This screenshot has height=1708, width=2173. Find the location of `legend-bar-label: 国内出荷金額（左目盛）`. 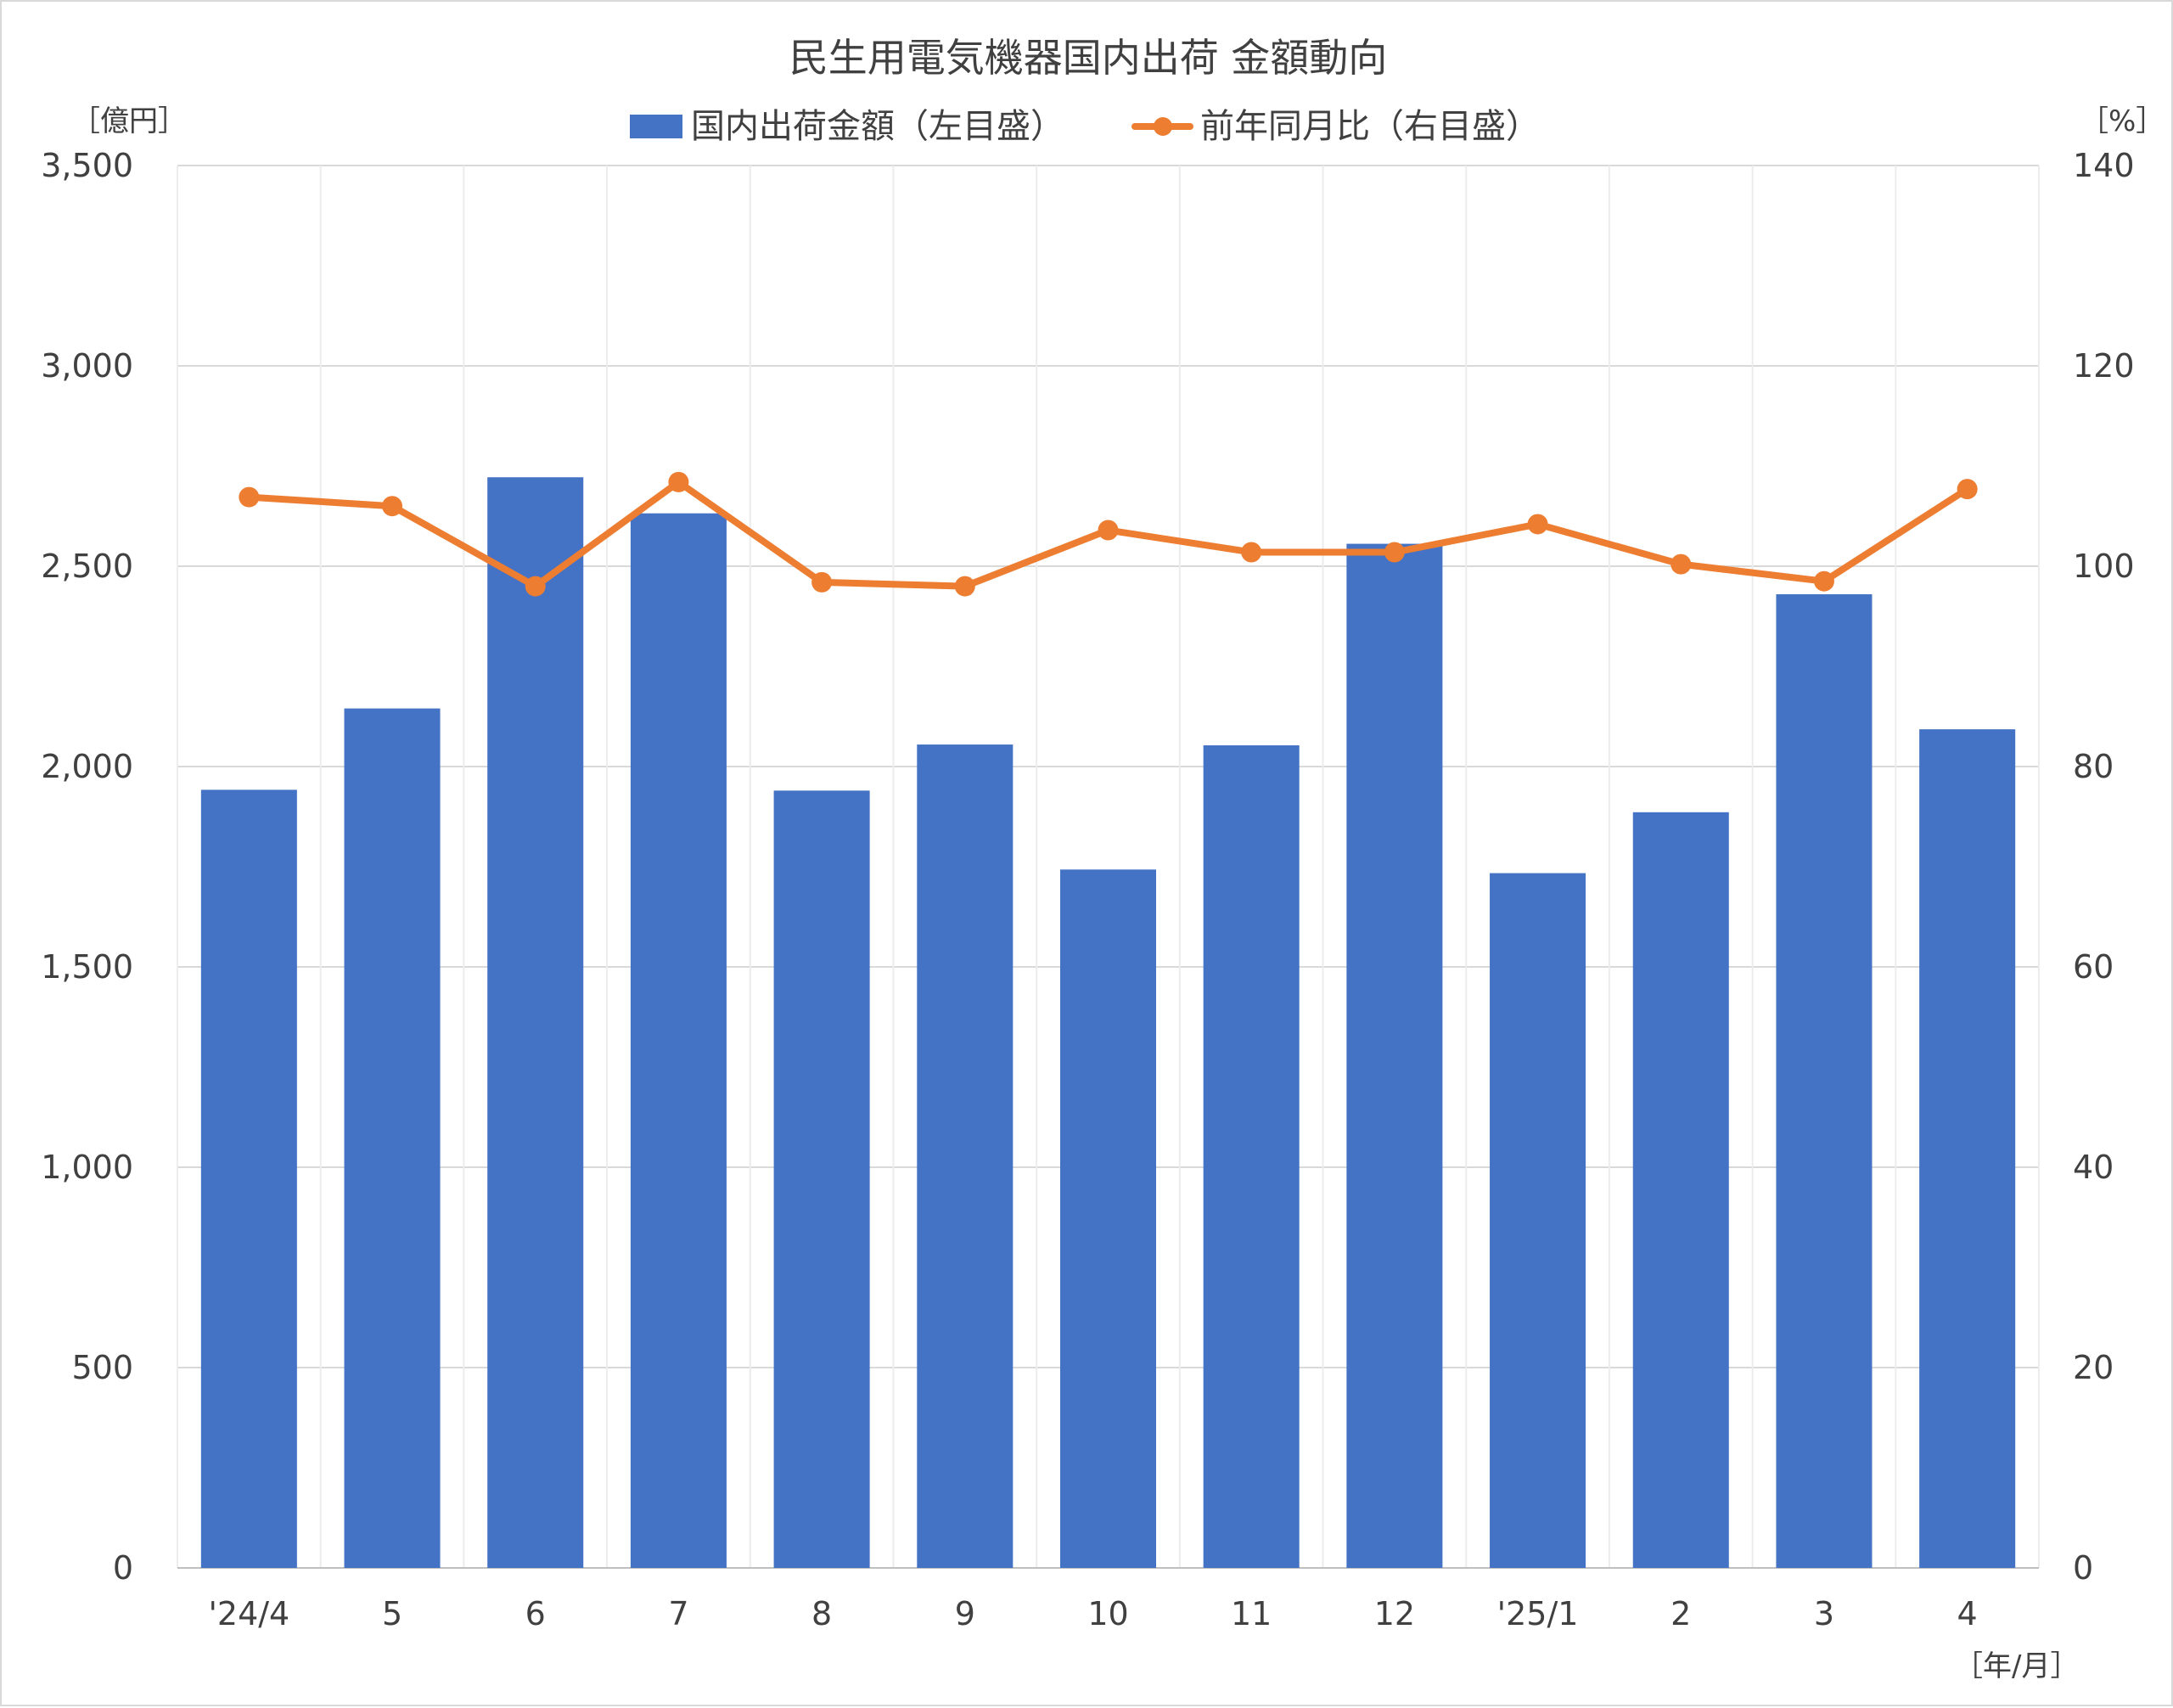

legend-bar-label: 国内出荷金額（左目盛） is located at coordinates (877, 126).